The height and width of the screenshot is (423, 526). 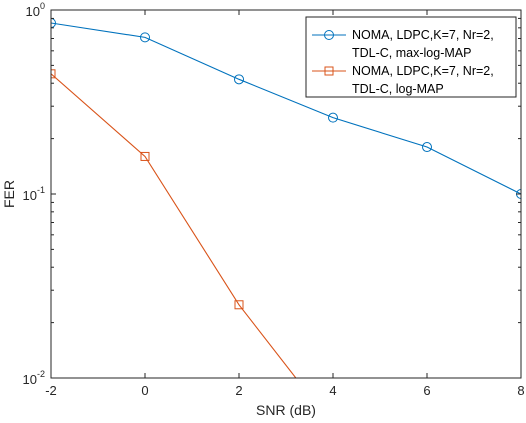 I want to click on x-tick-label: 4, so click(x=332, y=390).